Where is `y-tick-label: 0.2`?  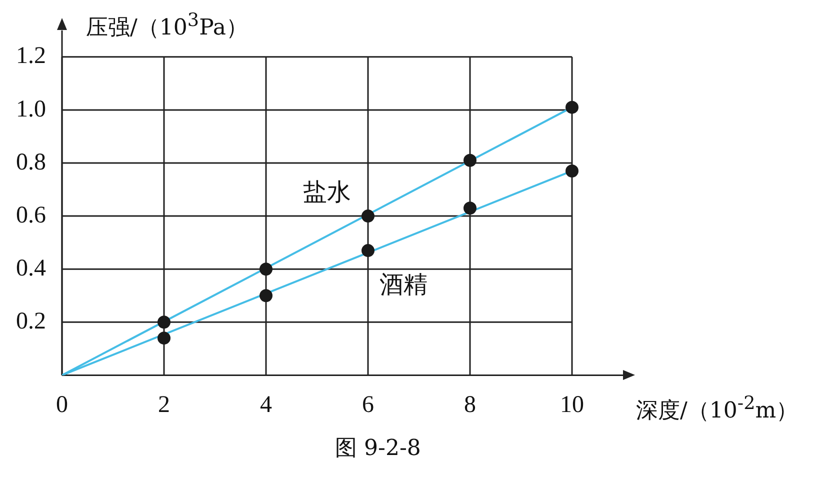
y-tick-label: 0.2 is located at coordinates (31, 321).